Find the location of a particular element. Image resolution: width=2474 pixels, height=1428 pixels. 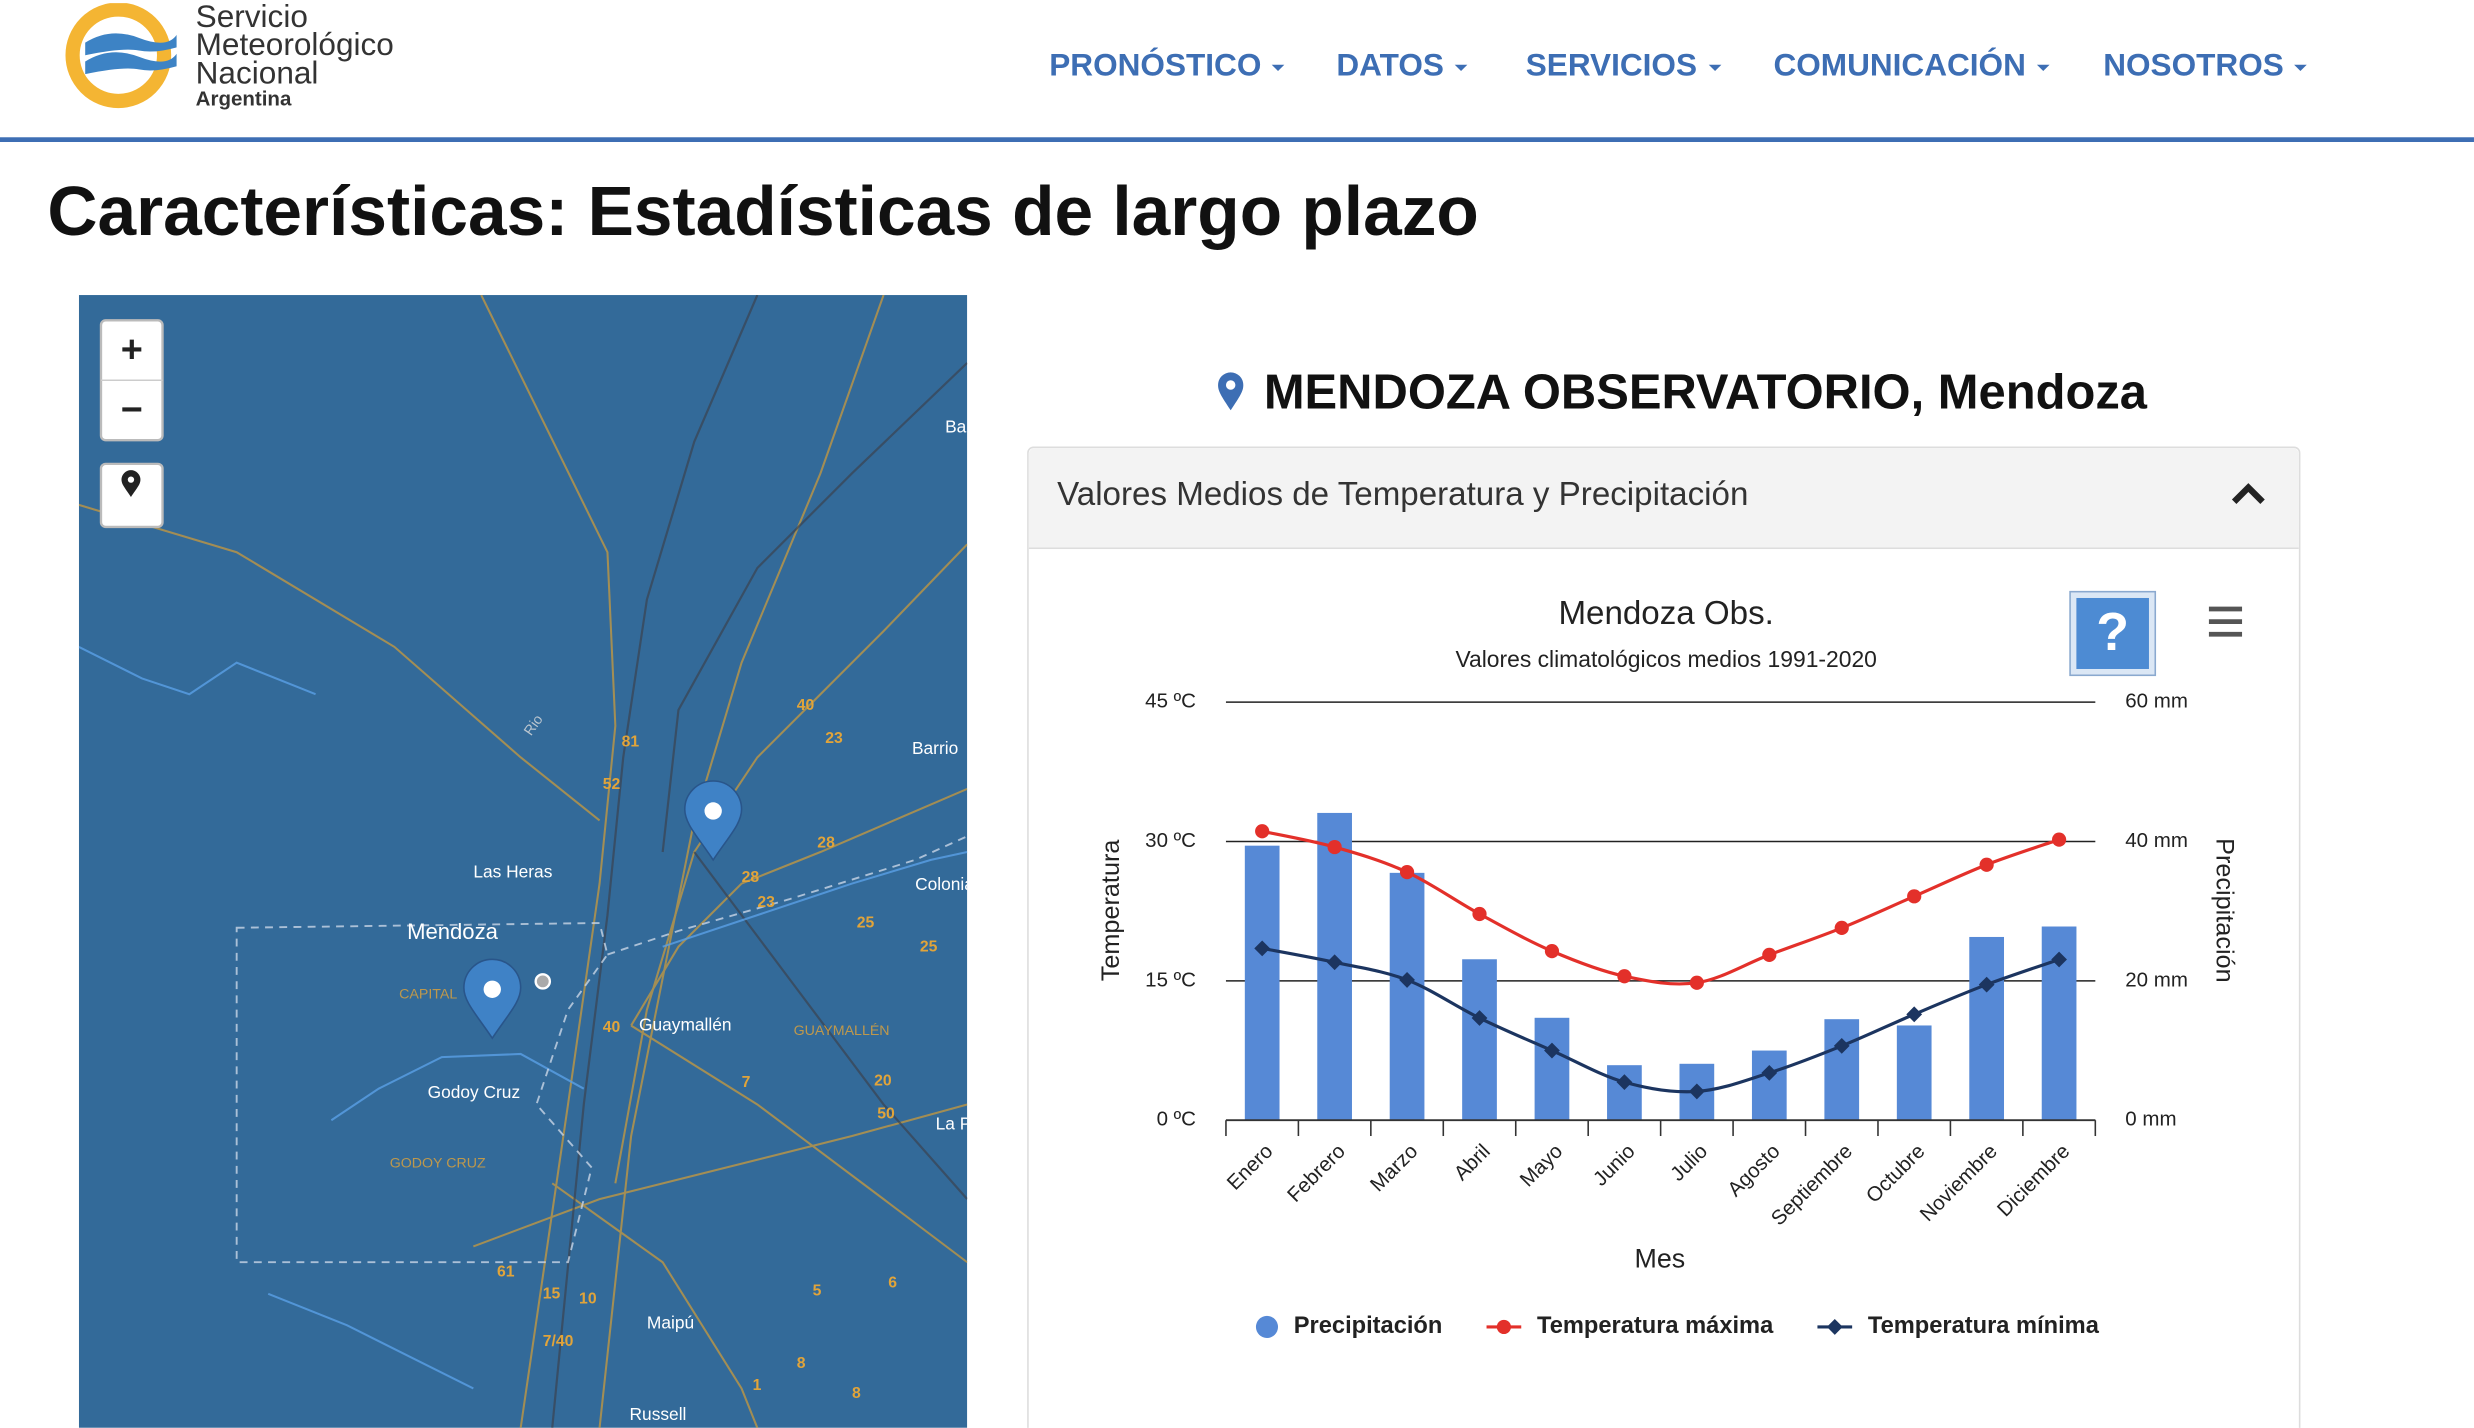

road-number: 81 is located at coordinates (631, 741).